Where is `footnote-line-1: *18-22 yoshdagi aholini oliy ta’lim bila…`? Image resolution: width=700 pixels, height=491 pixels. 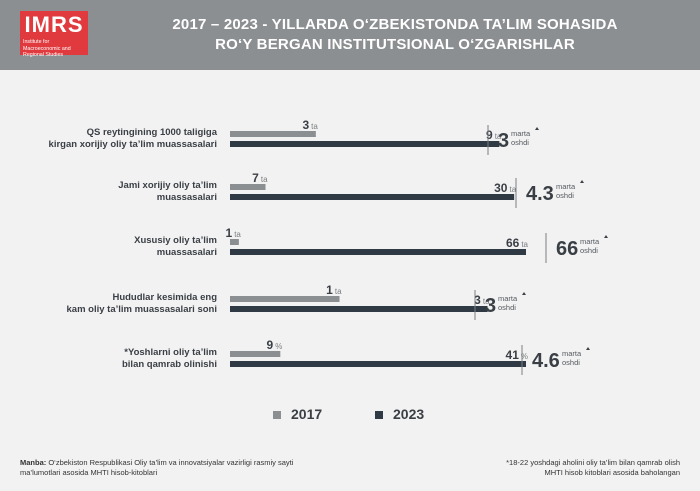
footnote-line-1: *18-22 yoshdagi aholini oliy ta’lim bila… is located at coordinates (593, 462).